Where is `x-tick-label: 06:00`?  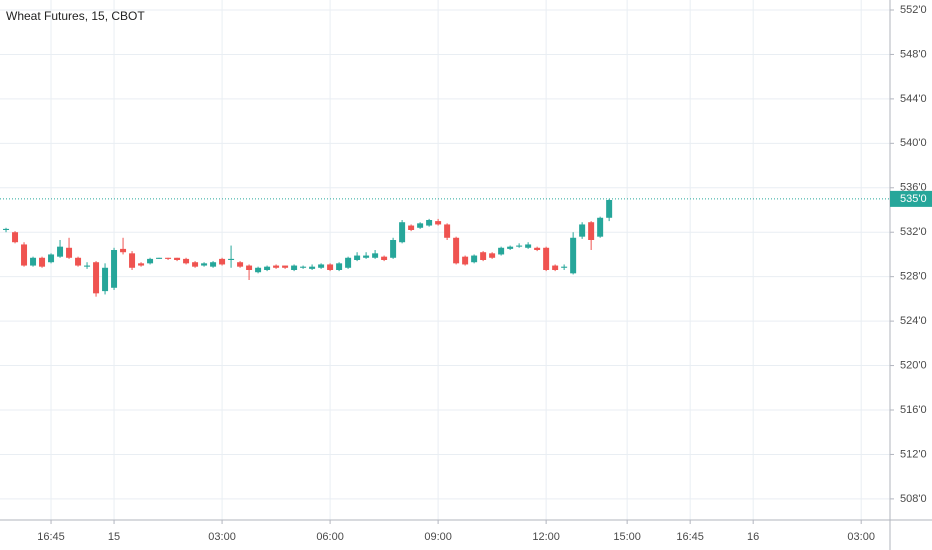 x-tick-label: 06:00 is located at coordinates (330, 537).